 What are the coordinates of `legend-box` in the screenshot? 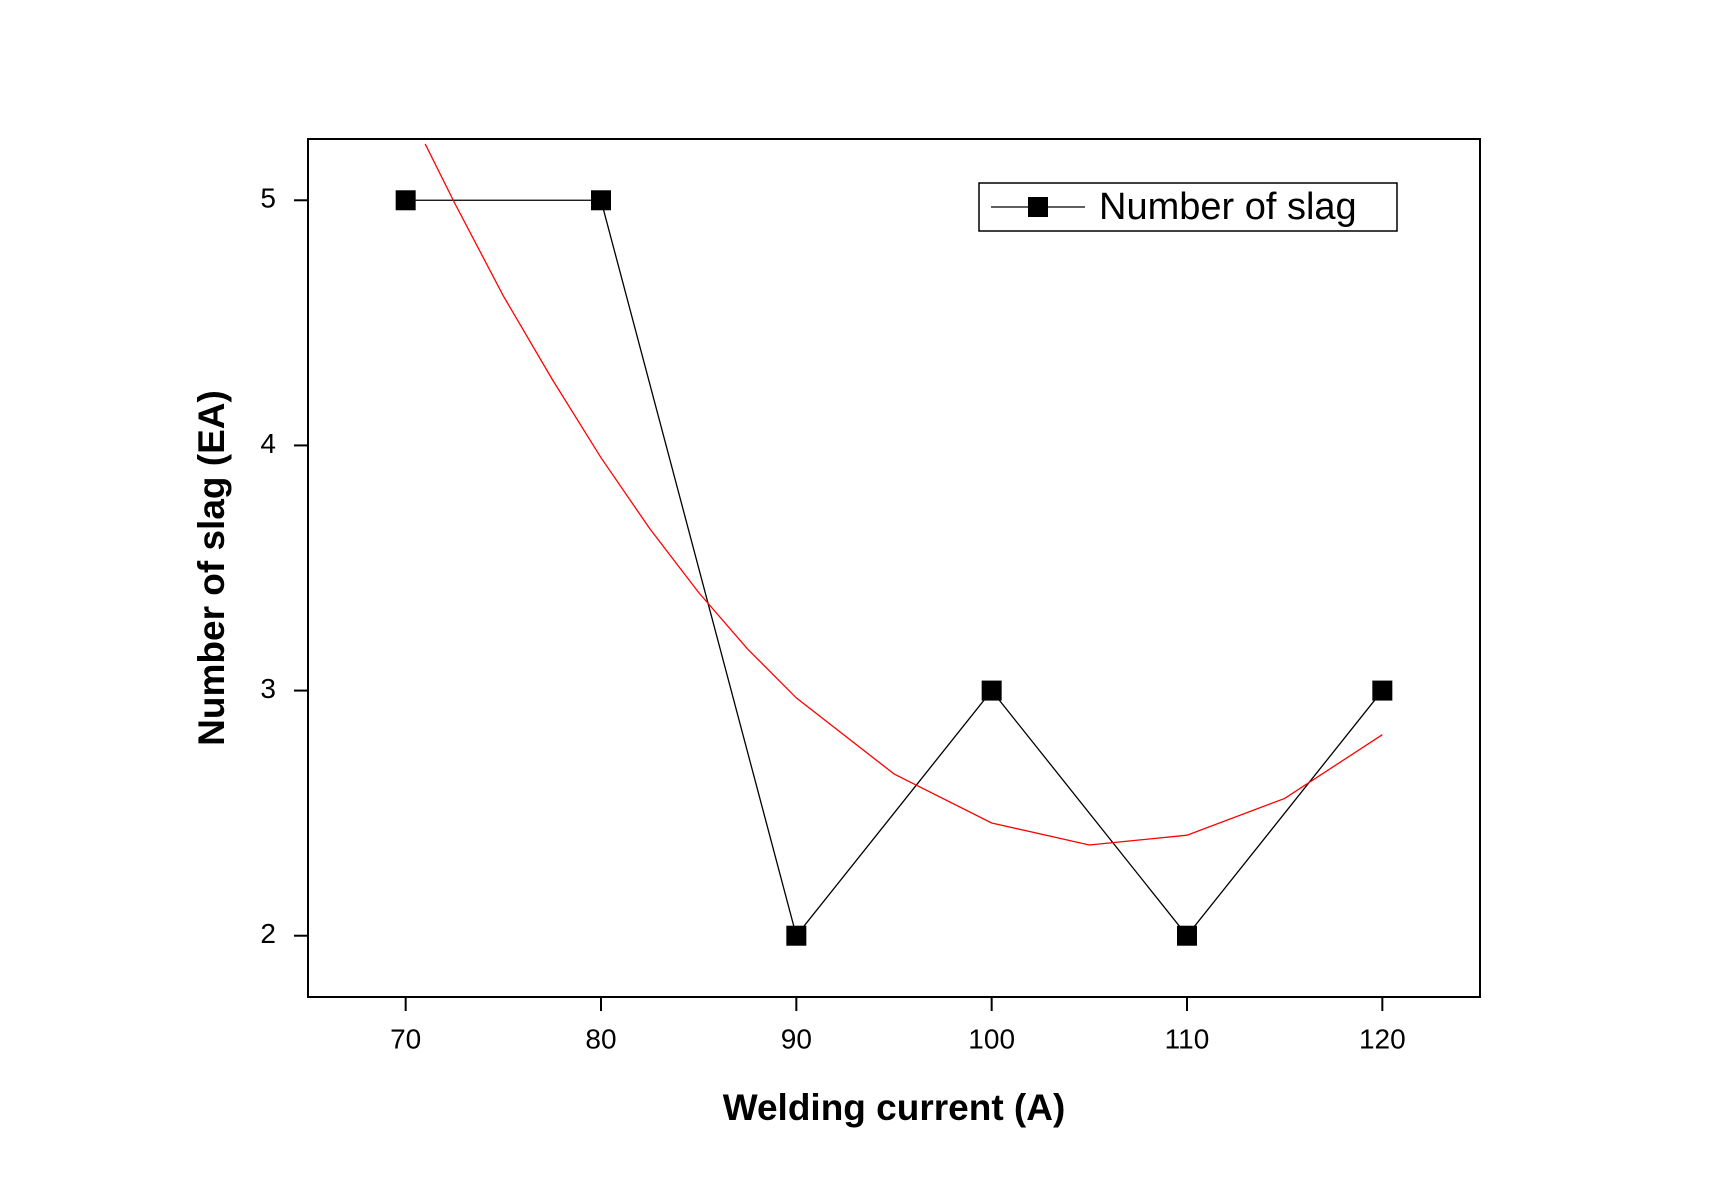 It's located at (1188, 207).